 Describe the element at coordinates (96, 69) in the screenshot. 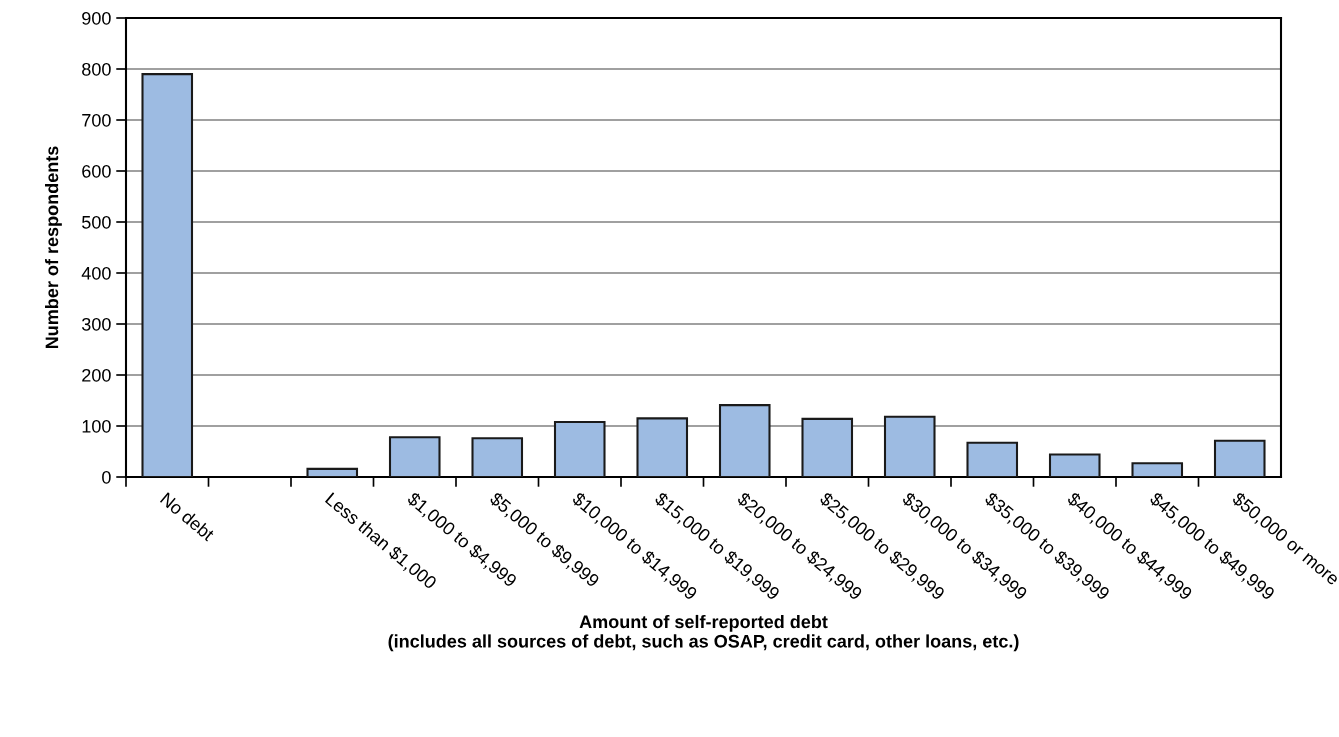

I see `y-tick-label: 800` at that location.